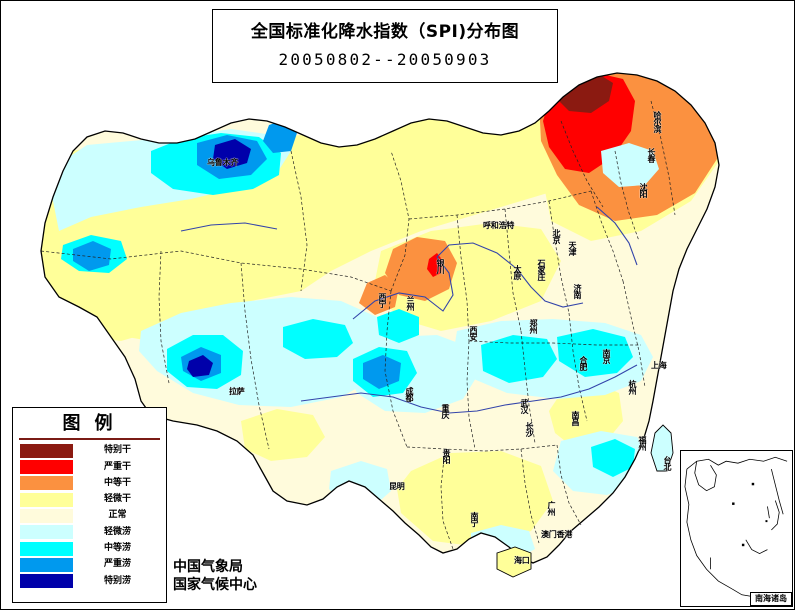  I want to click on city-label: 重庆, so click(445, 411).